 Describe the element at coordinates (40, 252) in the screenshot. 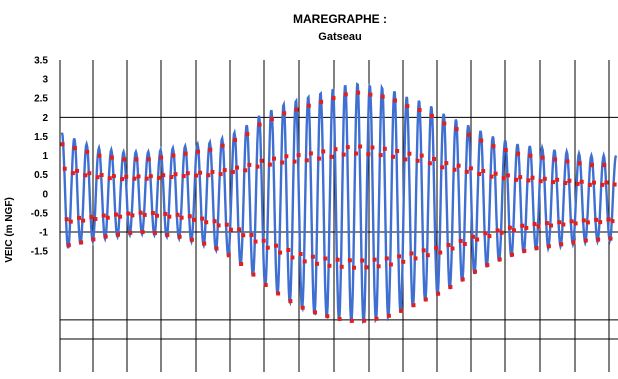

I see `y-tick-label: -1.5` at that location.